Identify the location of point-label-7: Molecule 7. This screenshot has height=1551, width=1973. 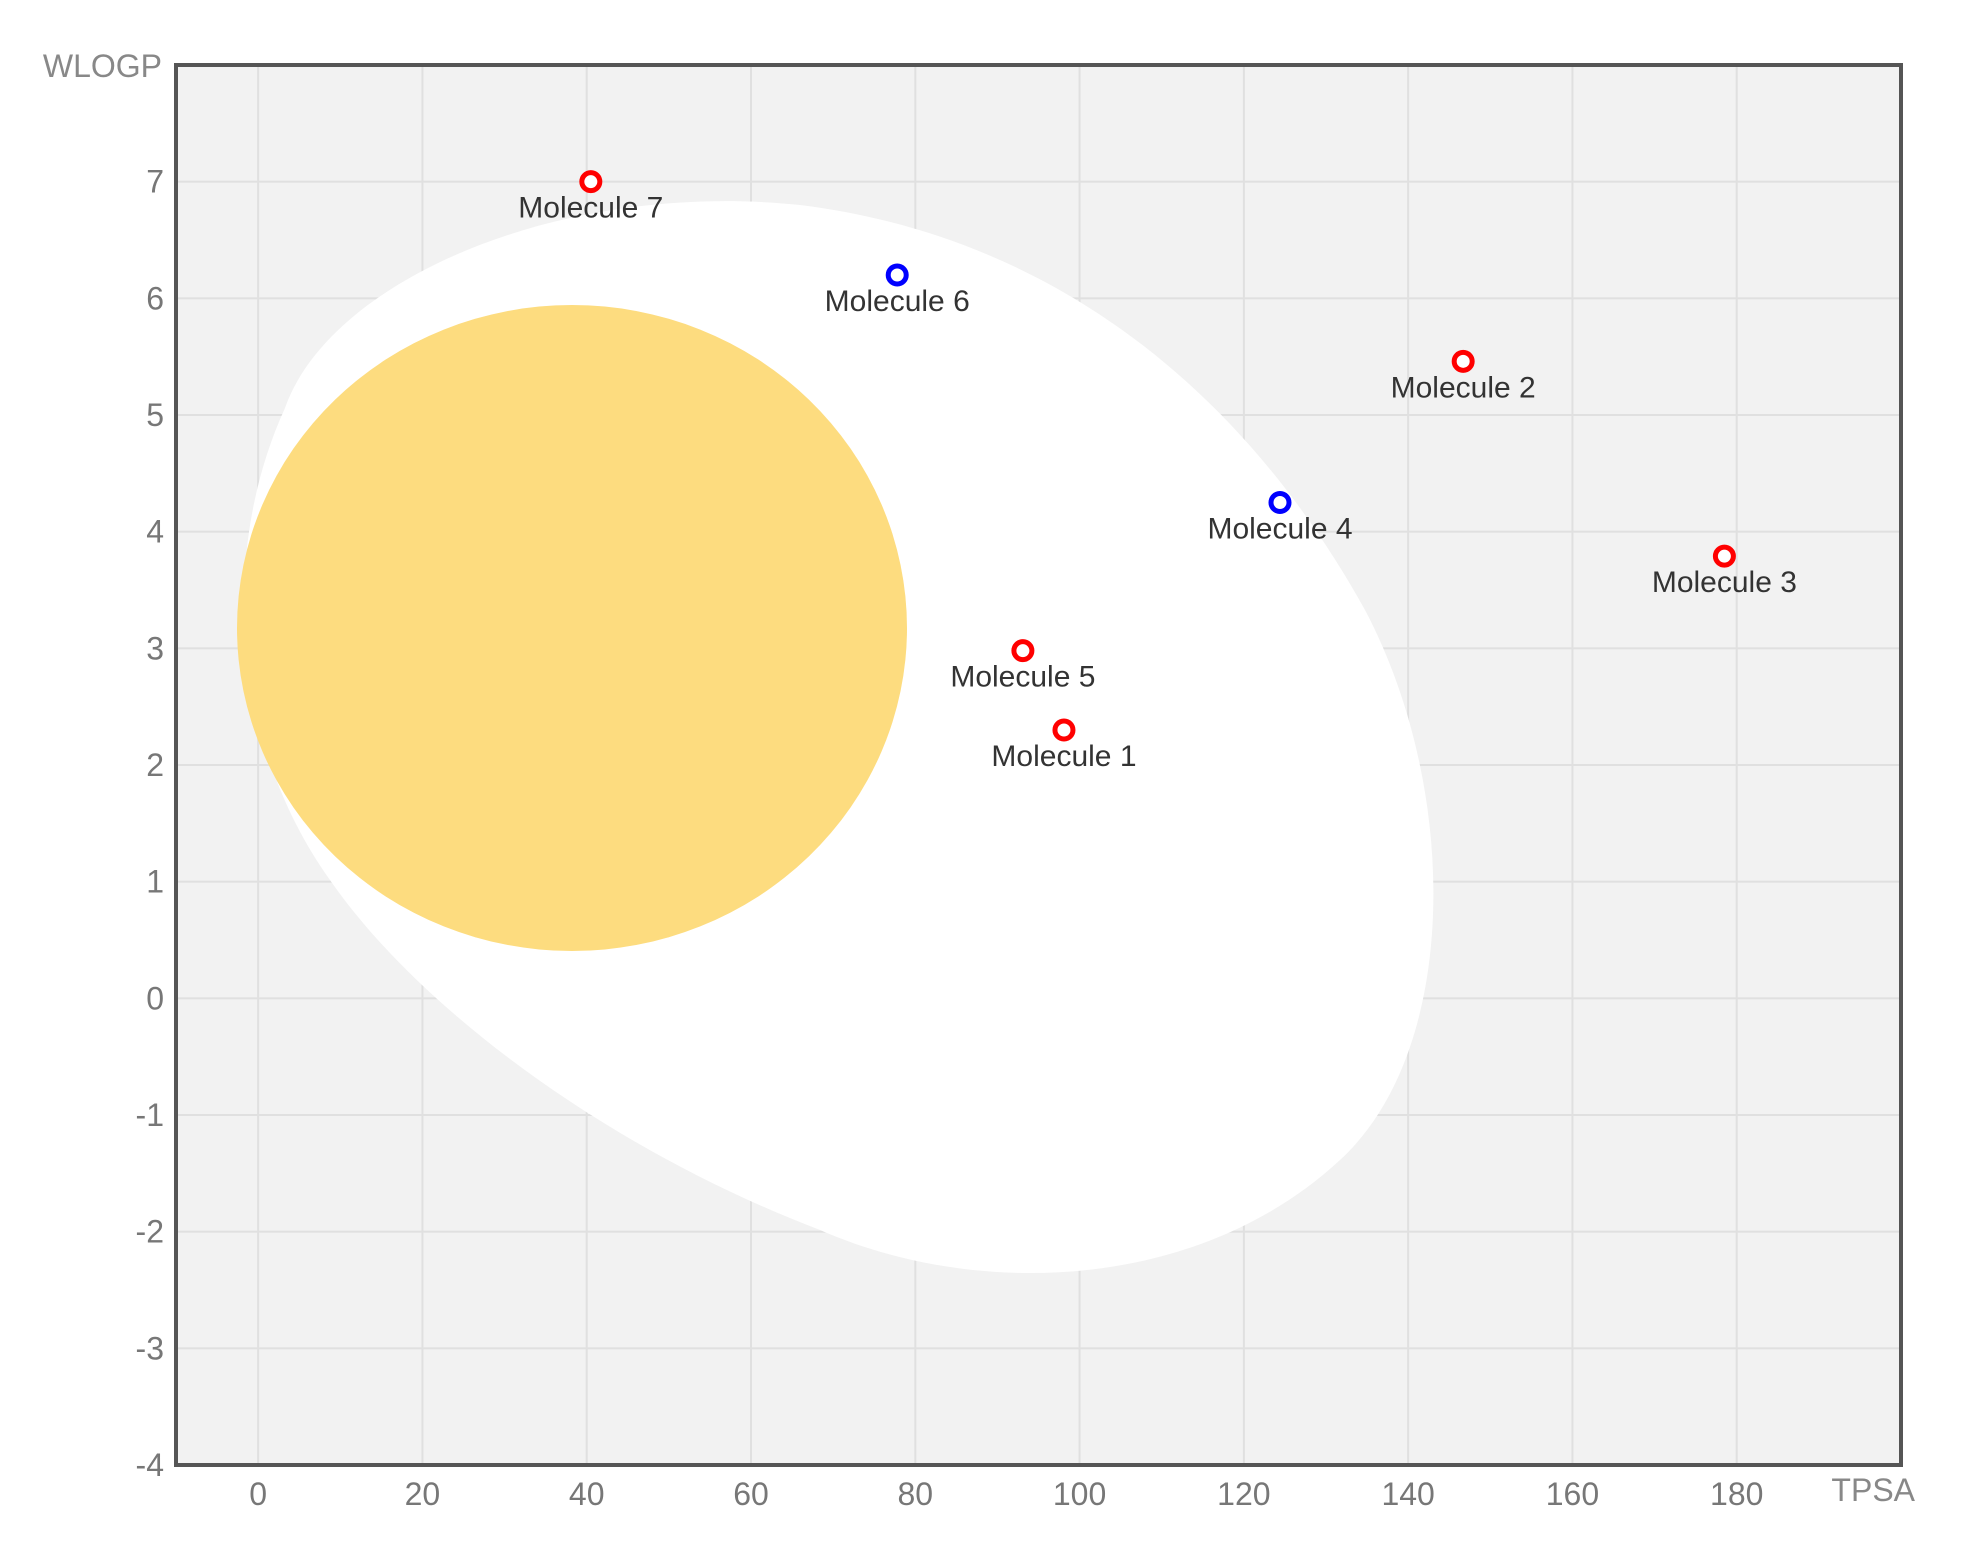
(590, 208).